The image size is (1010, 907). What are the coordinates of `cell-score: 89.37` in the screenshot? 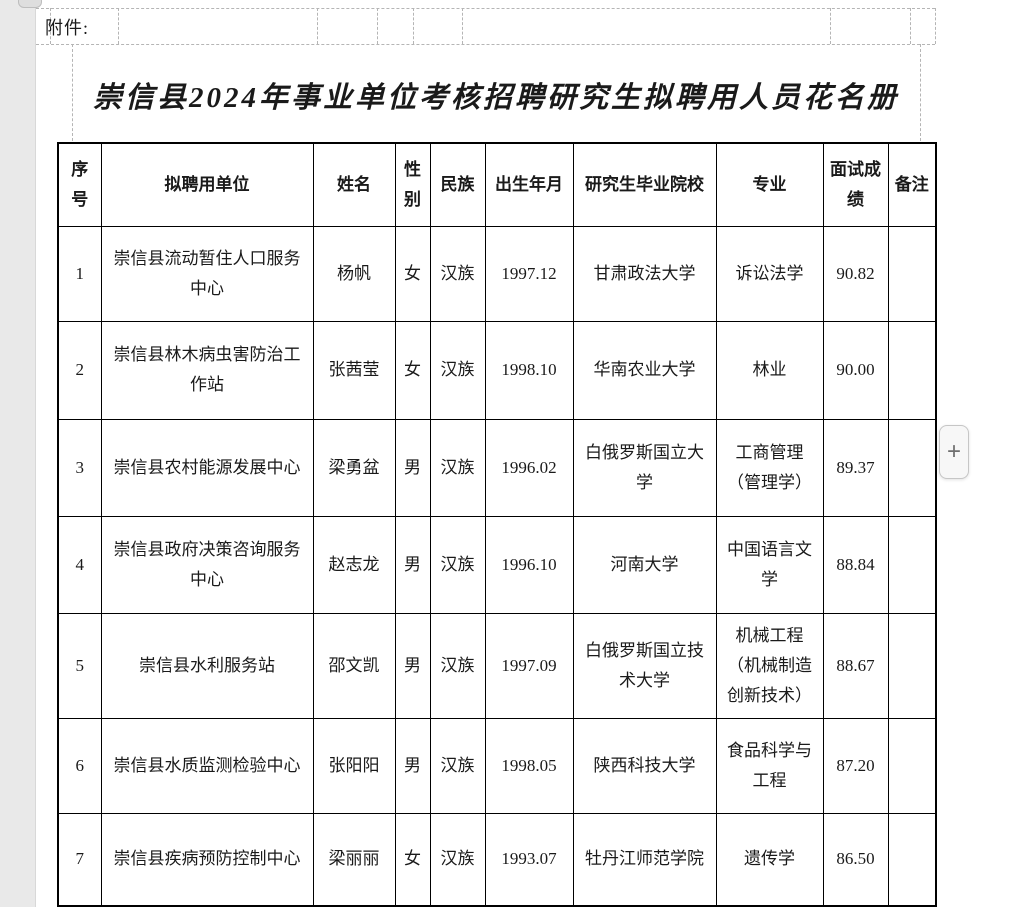 It's located at (855, 467).